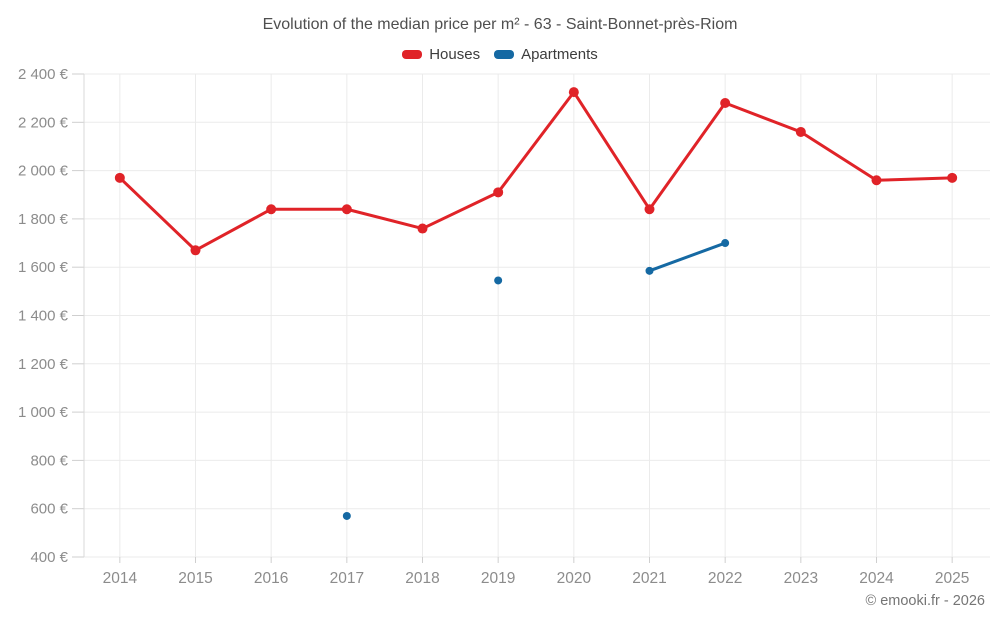 The height and width of the screenshot is (625, 1000). I want to click on x-tick-label: 2018, so click(422, 578).